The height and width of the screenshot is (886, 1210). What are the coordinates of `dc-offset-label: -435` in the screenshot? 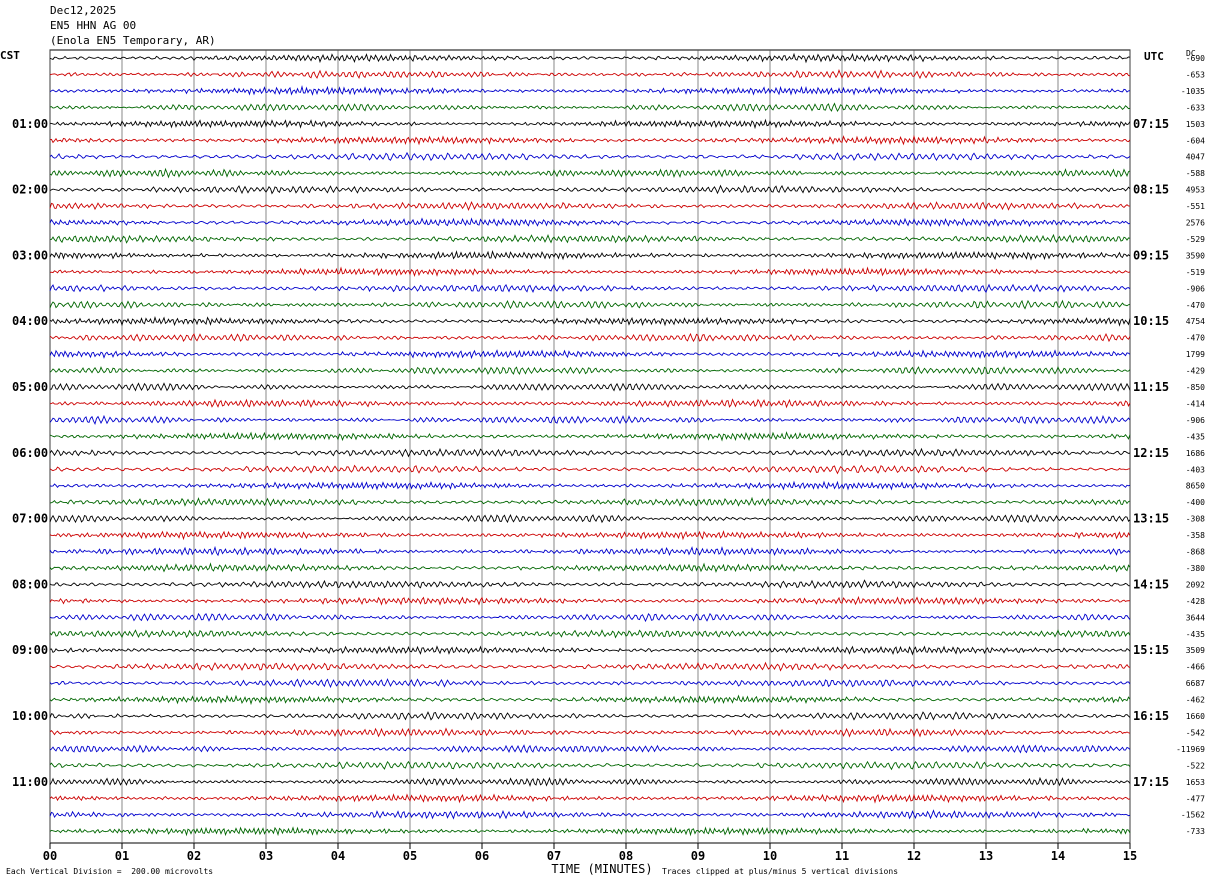 It's located at (1195, 634).